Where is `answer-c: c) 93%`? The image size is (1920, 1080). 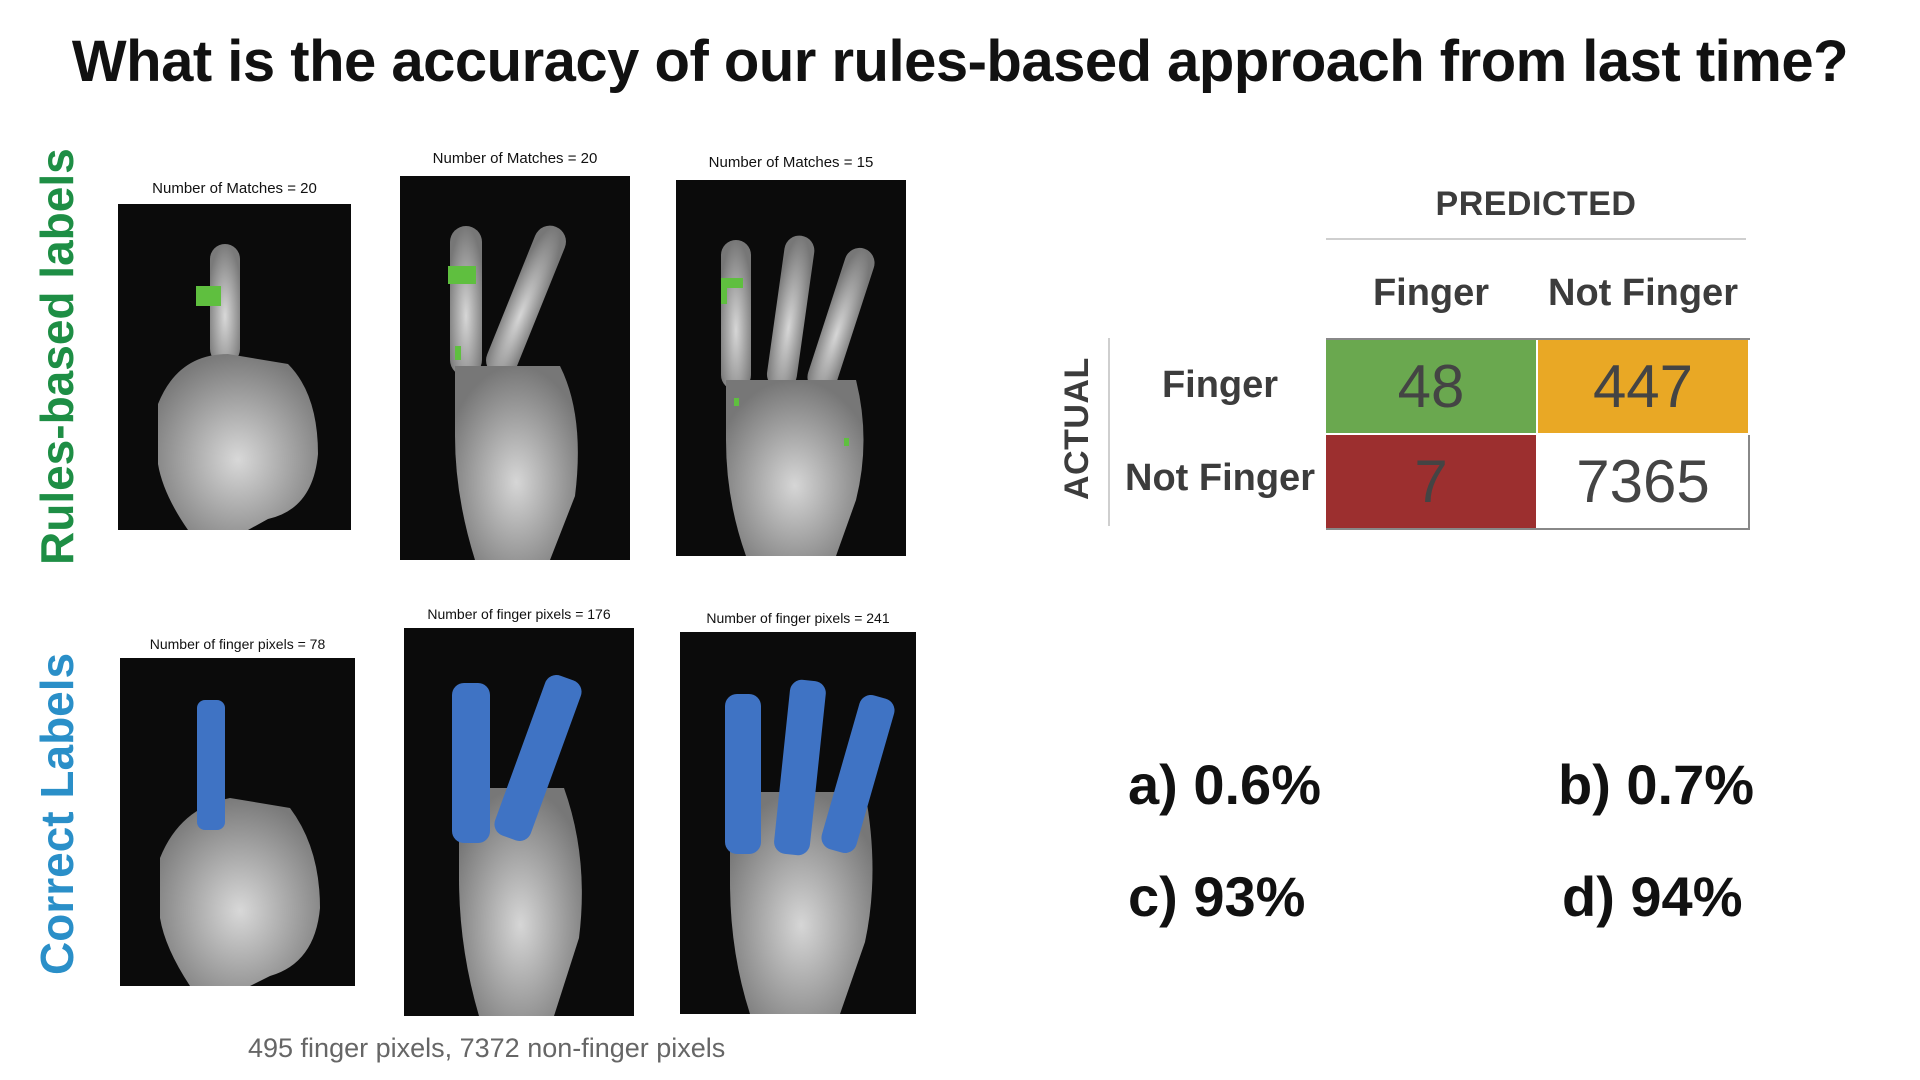
answer-c: c) 93% is located at coordinates (1217, 896).